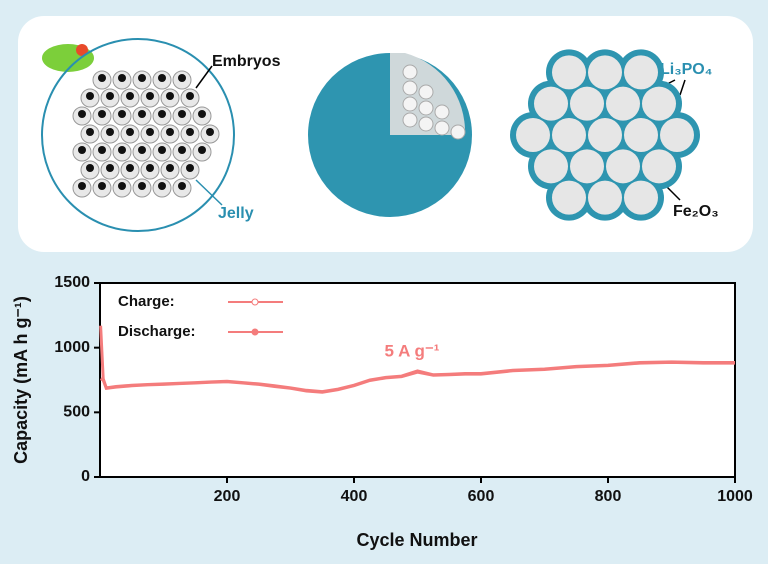  I want to click on x-tick-label: 1000, so click(735, 496).